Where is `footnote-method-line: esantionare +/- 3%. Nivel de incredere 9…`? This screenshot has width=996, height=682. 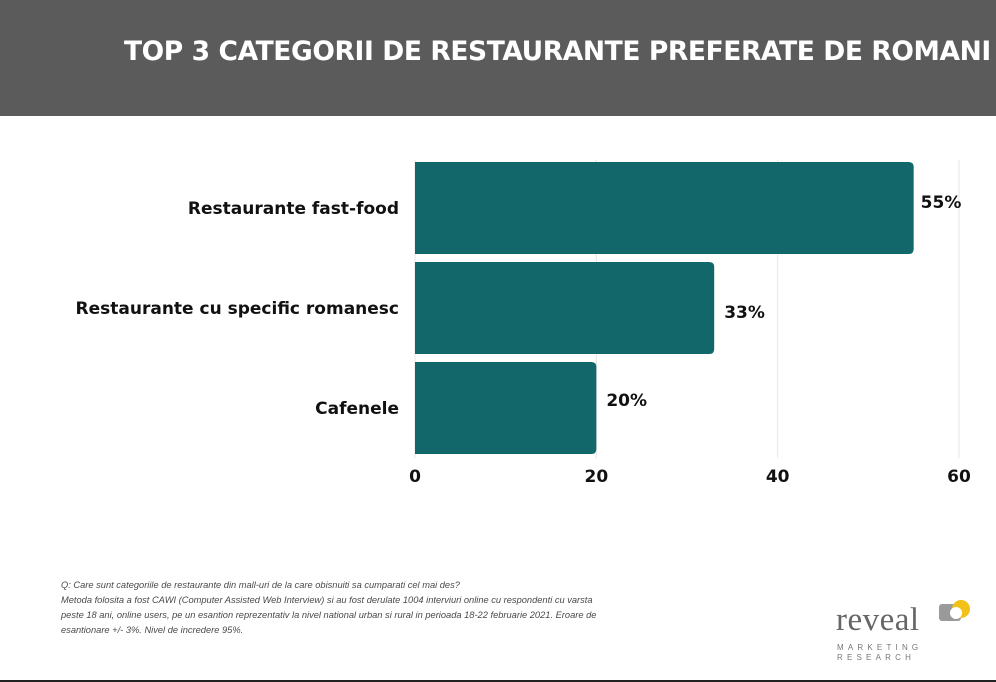
footnote-method-line: esantionare +/- 3%. Nivel de incredere 9… is located at coordinates (152, 630).